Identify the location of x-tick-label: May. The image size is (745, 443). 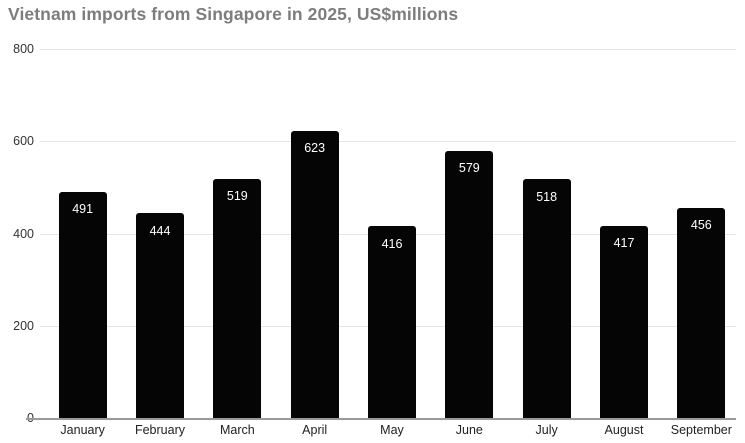
(392, 430).